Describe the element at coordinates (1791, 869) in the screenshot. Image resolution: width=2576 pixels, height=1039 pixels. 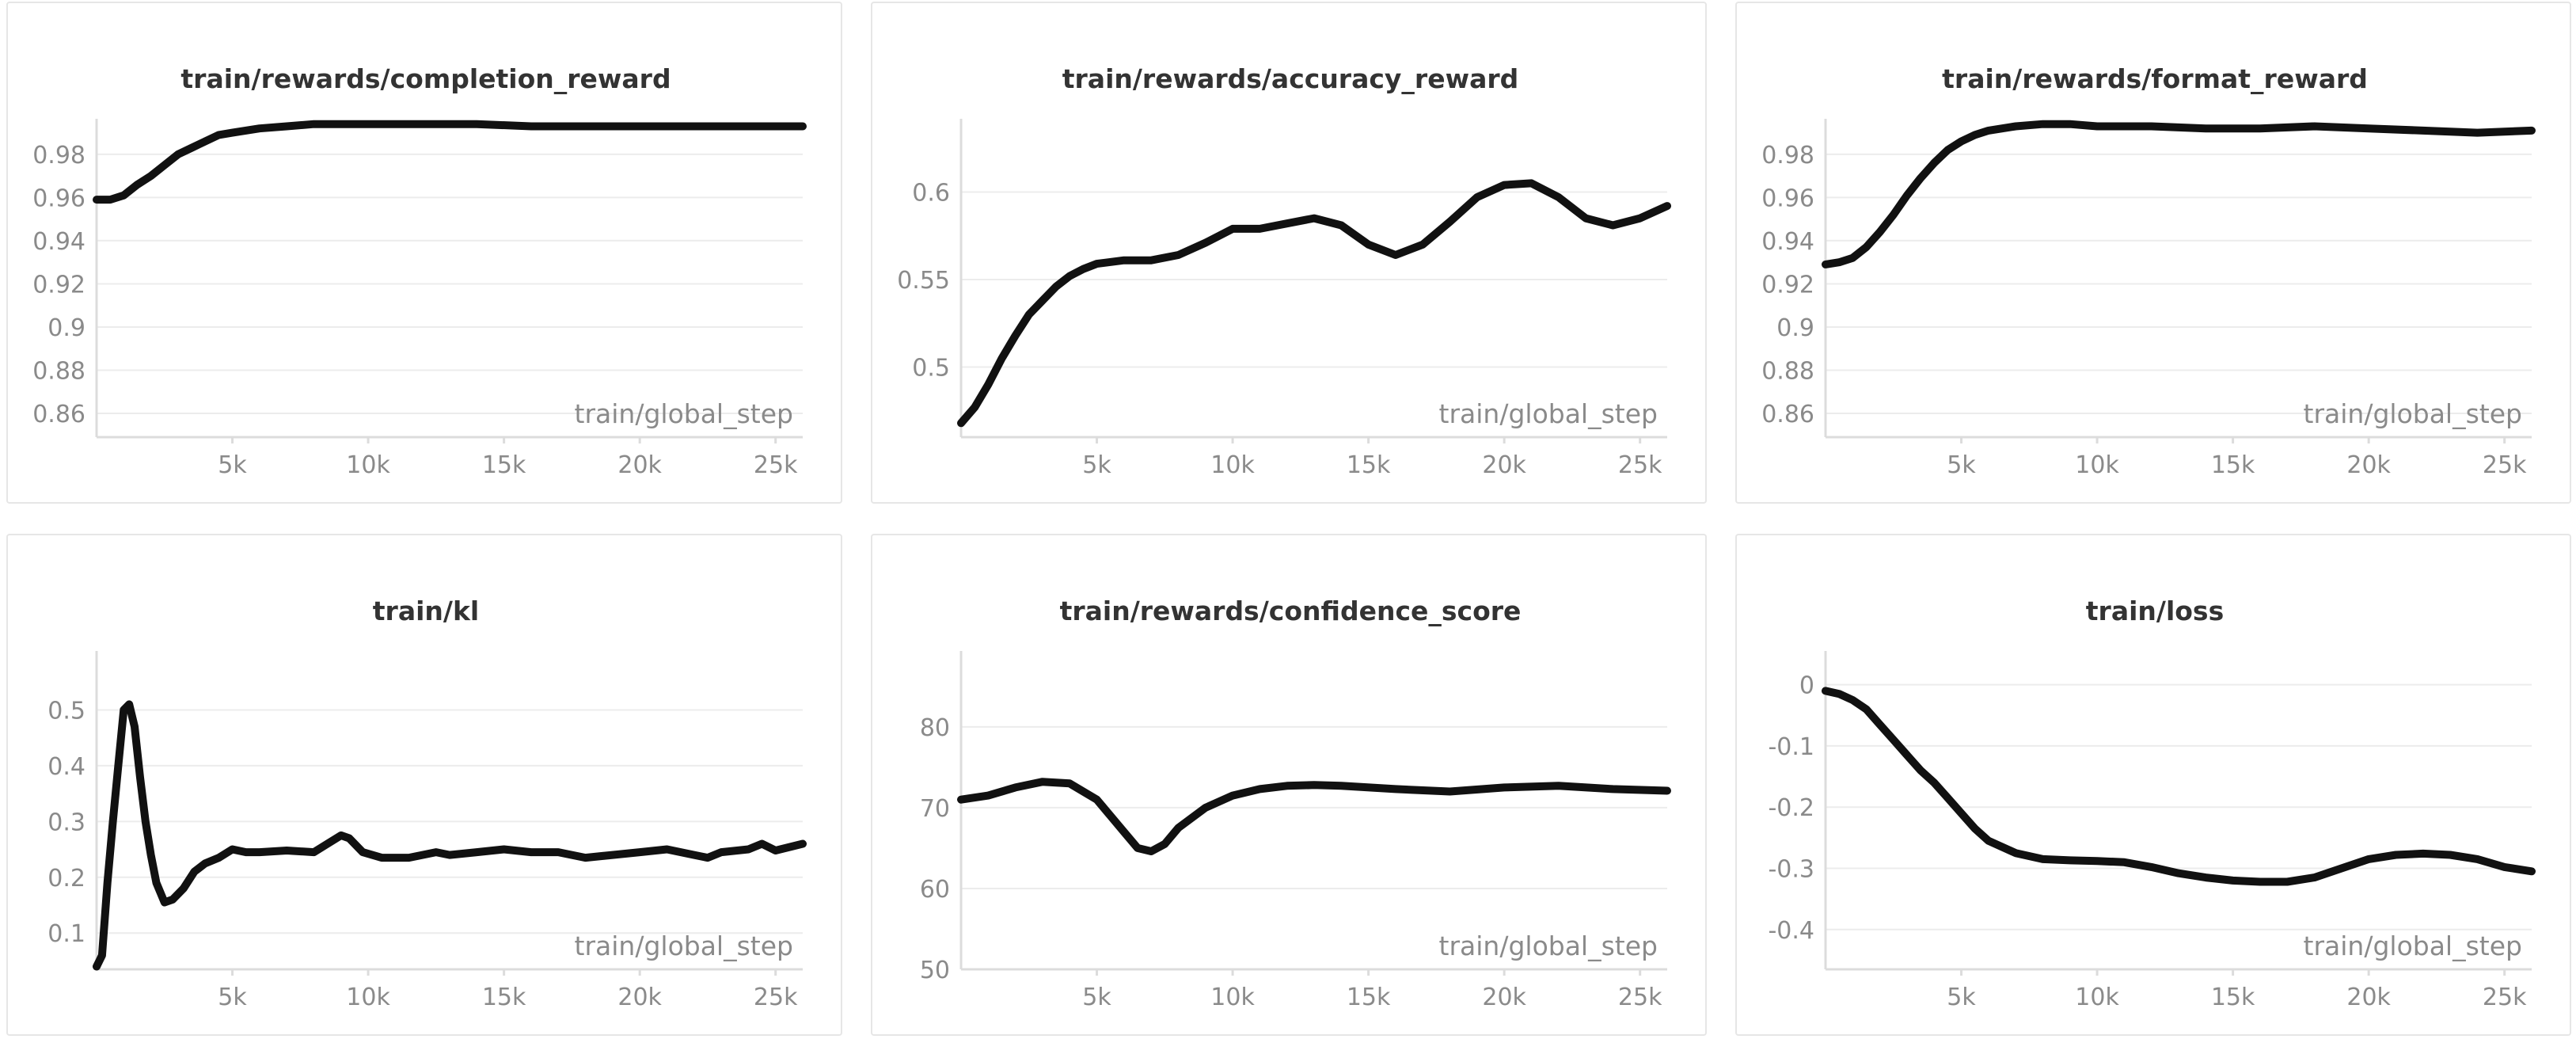
I see `y-tick-label: -0.3` at that location.